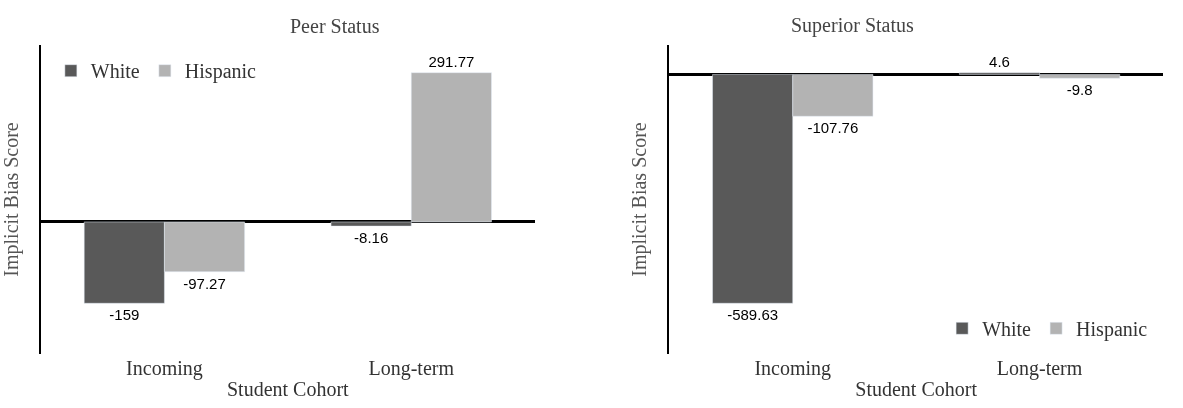  Describe the element at coordinates (833, 128) in the screenshot. I see `data-label: -107.76` at that location.